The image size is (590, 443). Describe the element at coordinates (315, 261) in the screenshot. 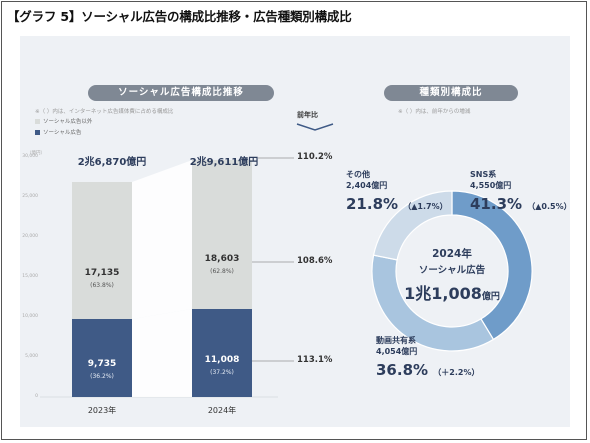

I see `yoy-other: 108.6%` at that location.